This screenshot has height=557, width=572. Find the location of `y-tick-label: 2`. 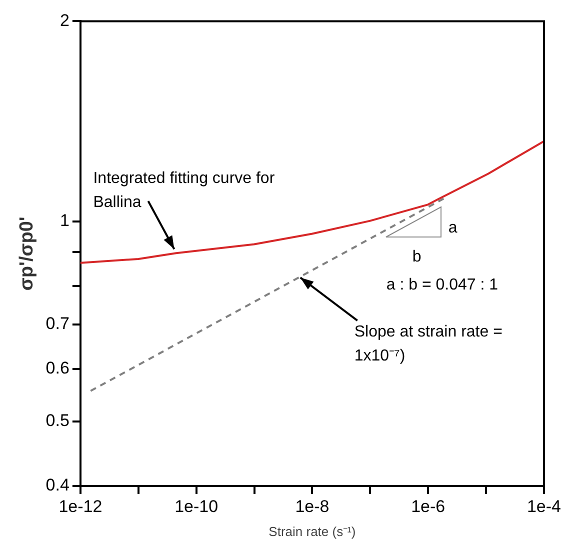

y-tick-label: 2 is located at coordinates (65, 20).